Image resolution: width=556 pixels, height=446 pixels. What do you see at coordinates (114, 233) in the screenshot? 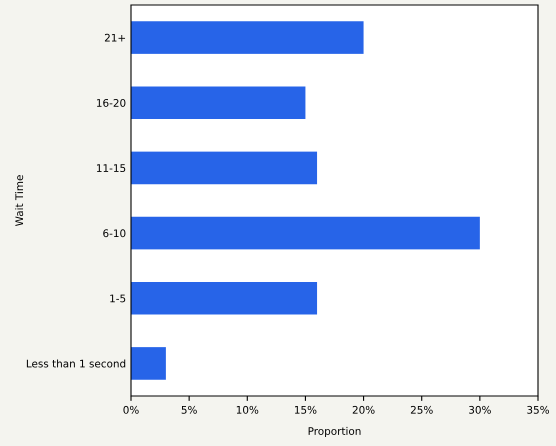
I see `y-tick-label: 6-10` at bounding box center [114, 233].